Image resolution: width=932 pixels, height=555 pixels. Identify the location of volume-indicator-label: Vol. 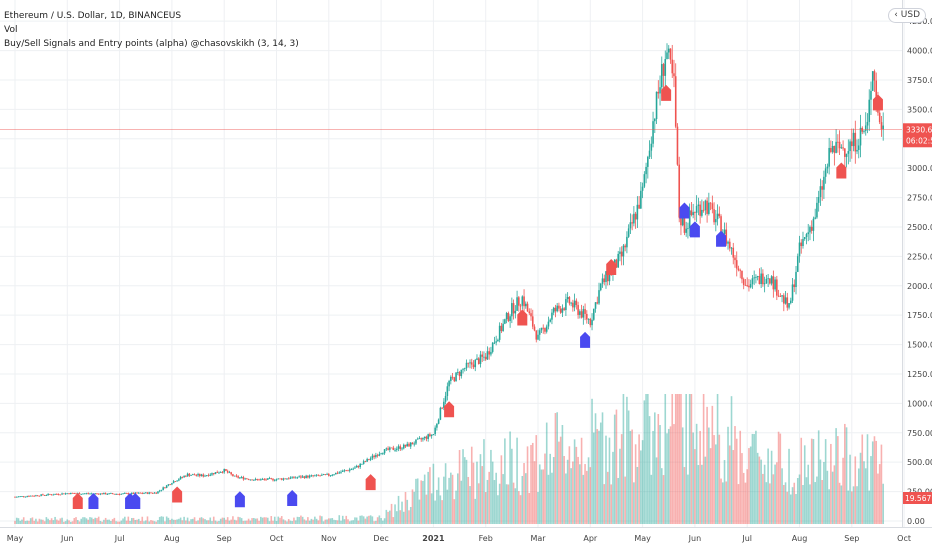
(11, 30).